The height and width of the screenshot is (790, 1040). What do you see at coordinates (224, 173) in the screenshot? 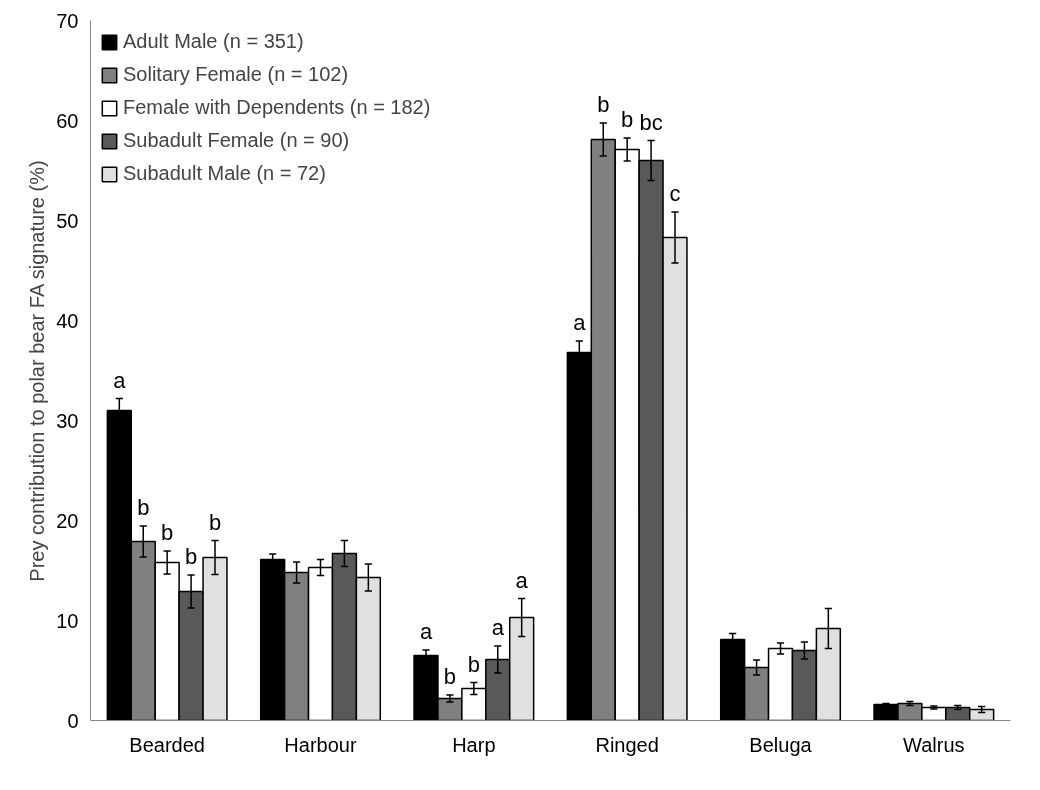
I see `legend-label: Subadult Male (n = 72)` at bounding box center [224, 173].